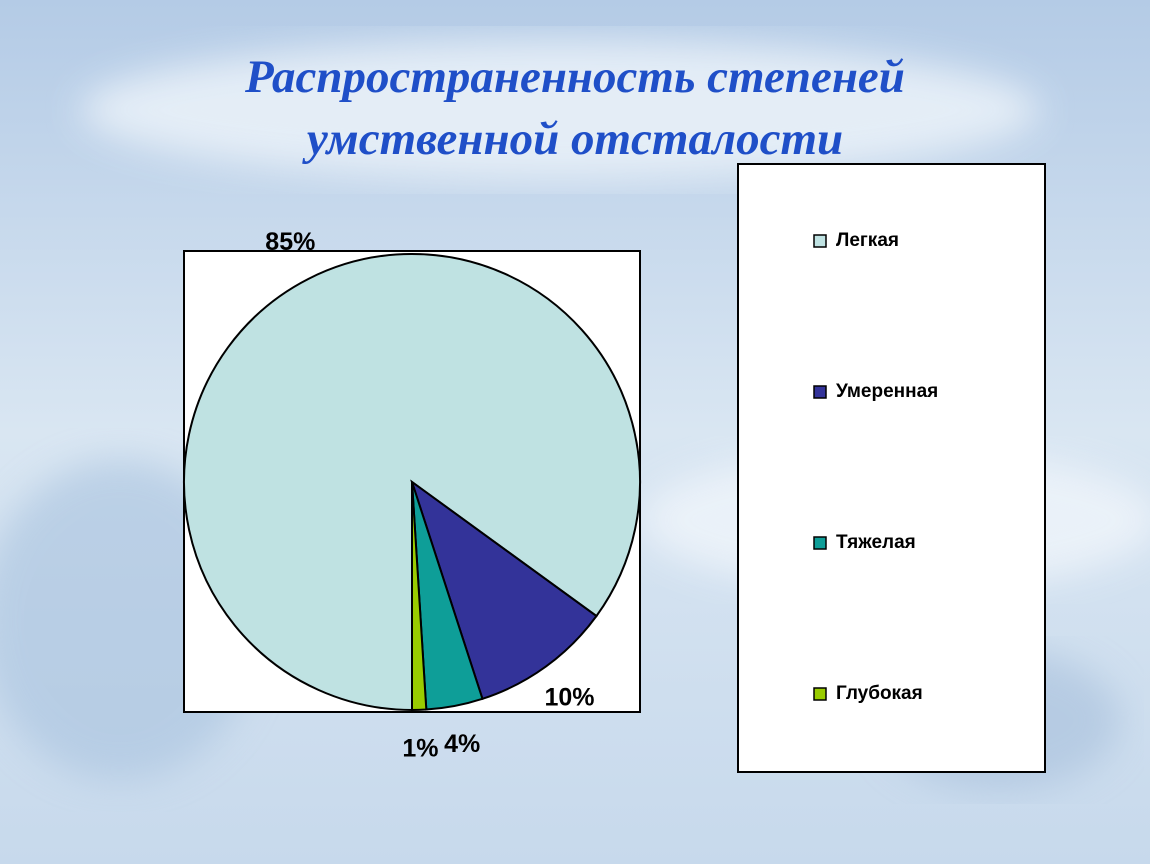  What do you see at coordinates (420, 748) in the screenshot?
I see `data-label: 1%` at bounding box center [420, 748].